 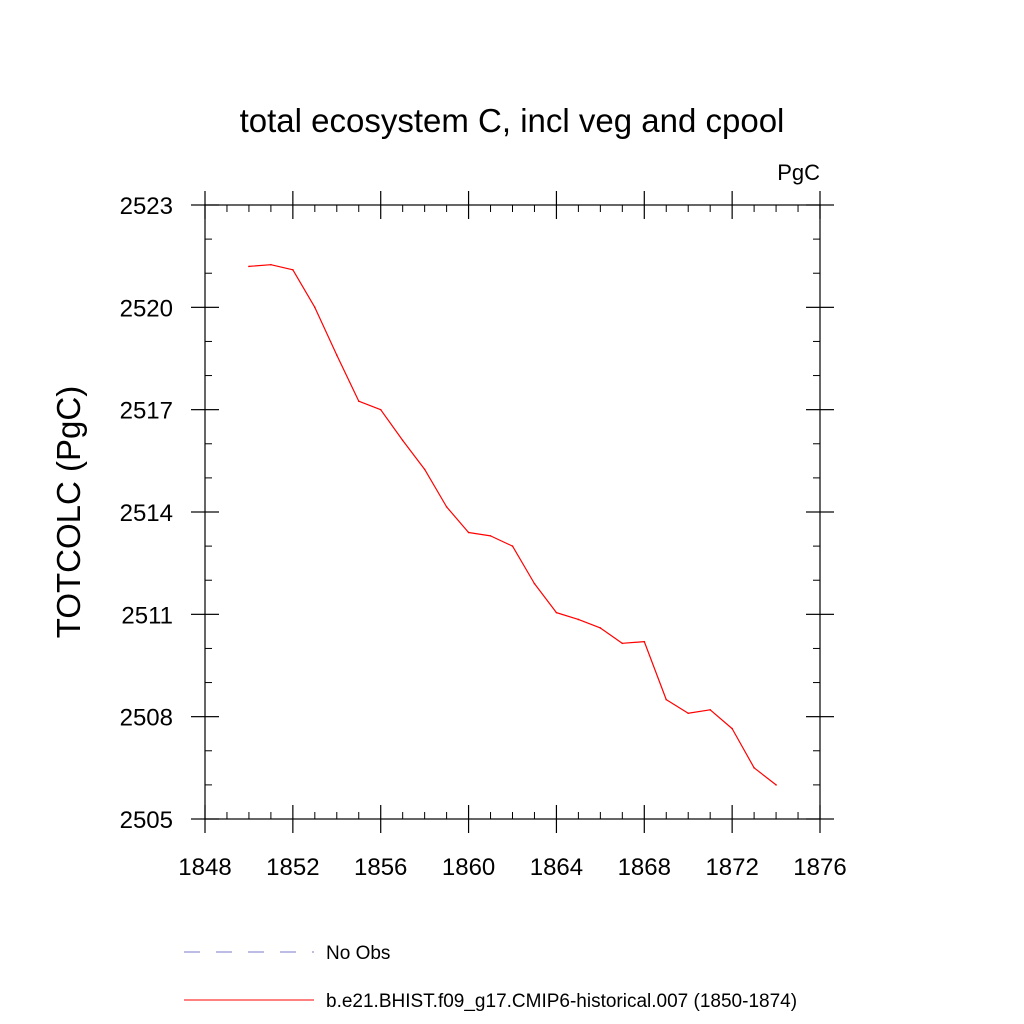 I want to click on x-tick-label: 1852, so click(x=292, y=867).